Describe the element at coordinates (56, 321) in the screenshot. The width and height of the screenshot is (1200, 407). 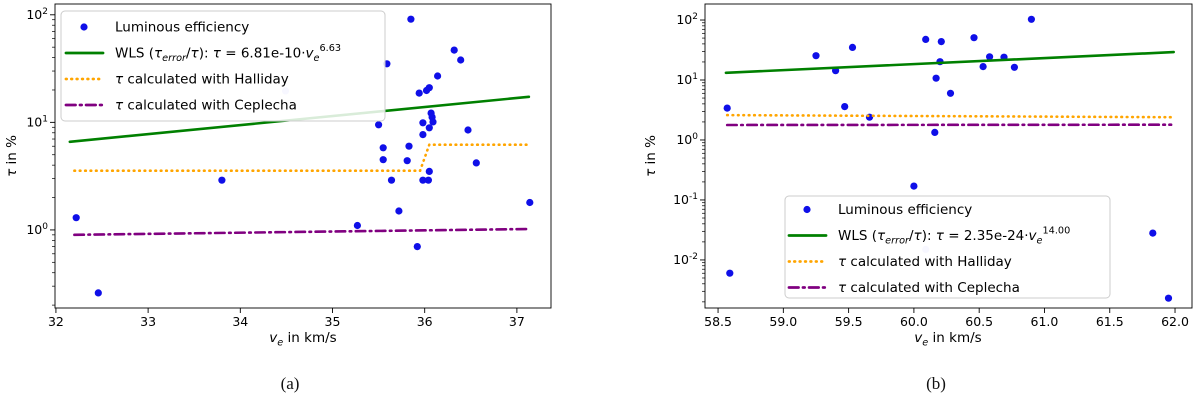
I see `x-tick-label: 32` at that location.